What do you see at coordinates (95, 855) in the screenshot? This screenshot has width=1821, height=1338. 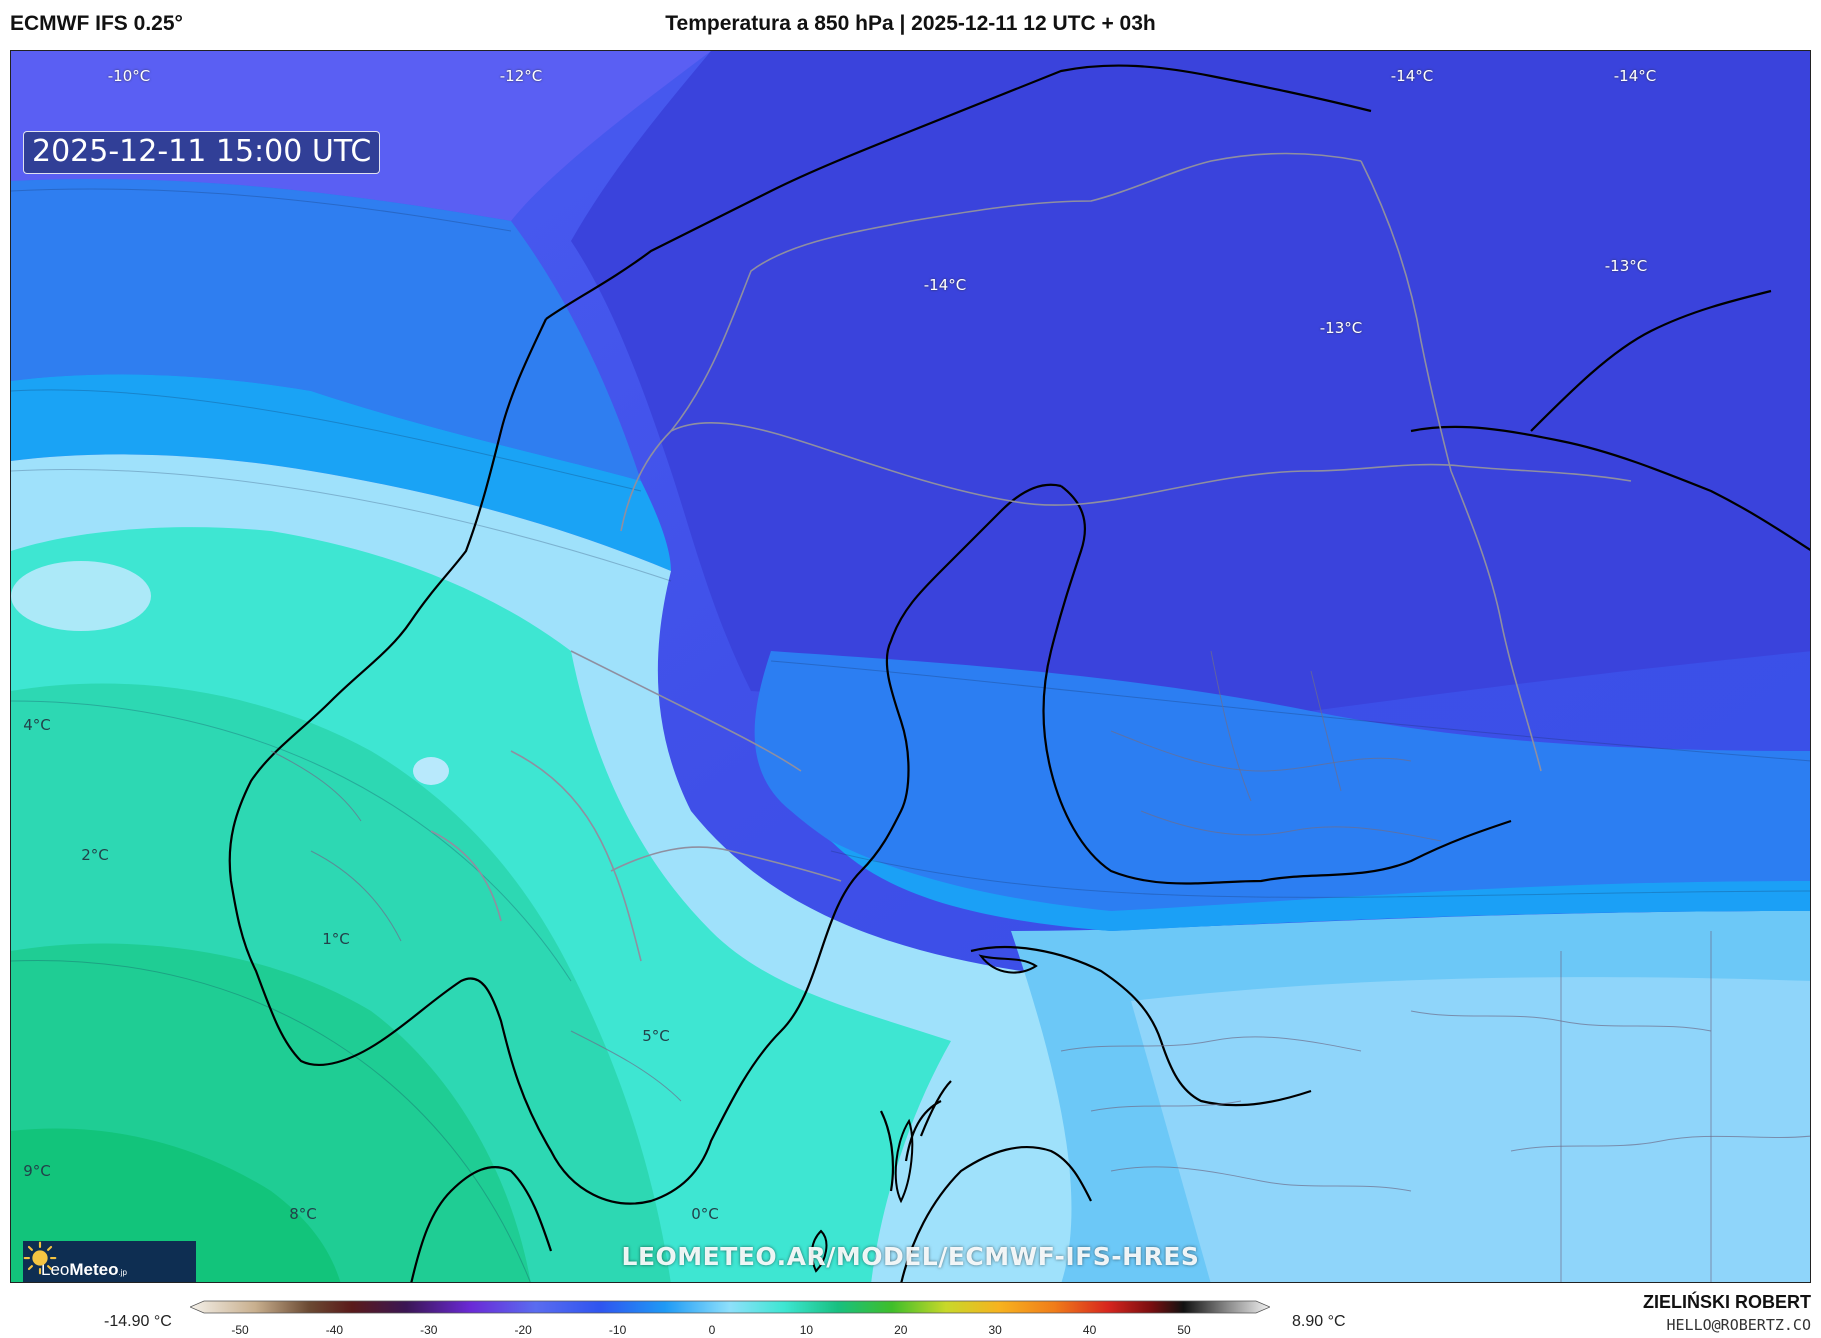 I see `isotherm-label: 2°C` at bounding box center [95, 855].